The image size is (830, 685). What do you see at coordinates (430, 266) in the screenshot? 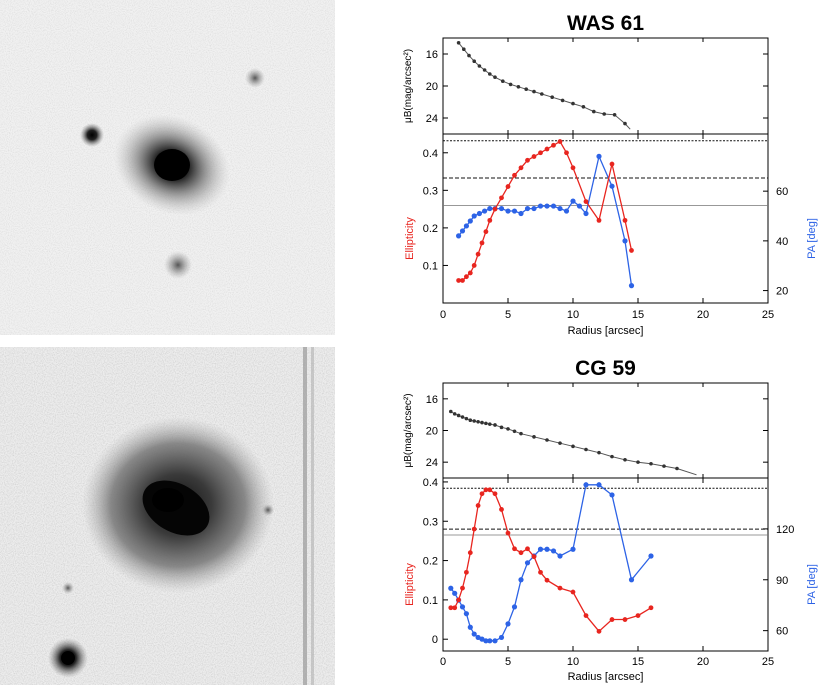
I see `ellip-ytick-label: 0.1` at bounding box center [430, 266].